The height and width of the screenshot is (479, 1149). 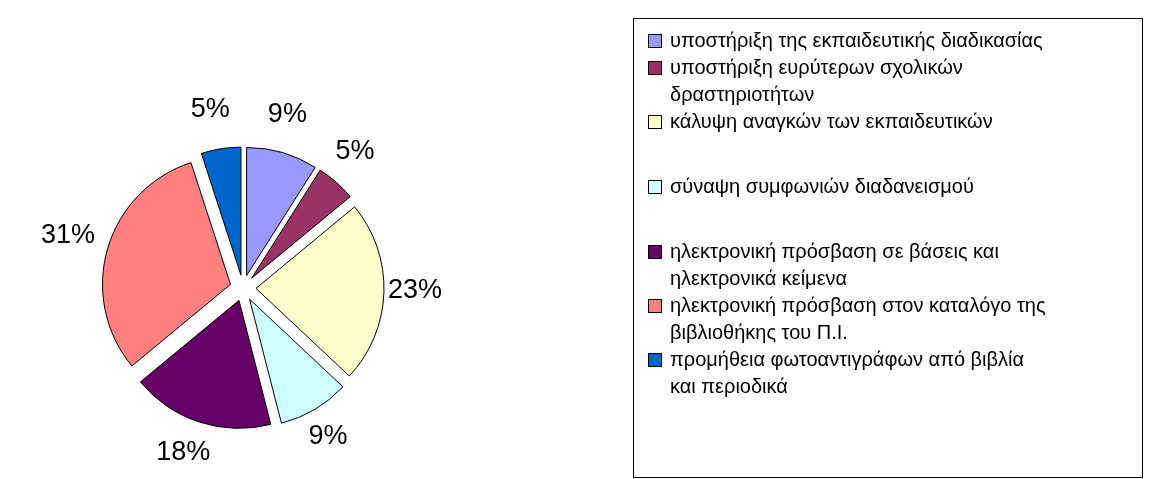 I want to click on legend-label: σύναψη συμφωνιών διαδανεισμού, so click(x=822, y=186).